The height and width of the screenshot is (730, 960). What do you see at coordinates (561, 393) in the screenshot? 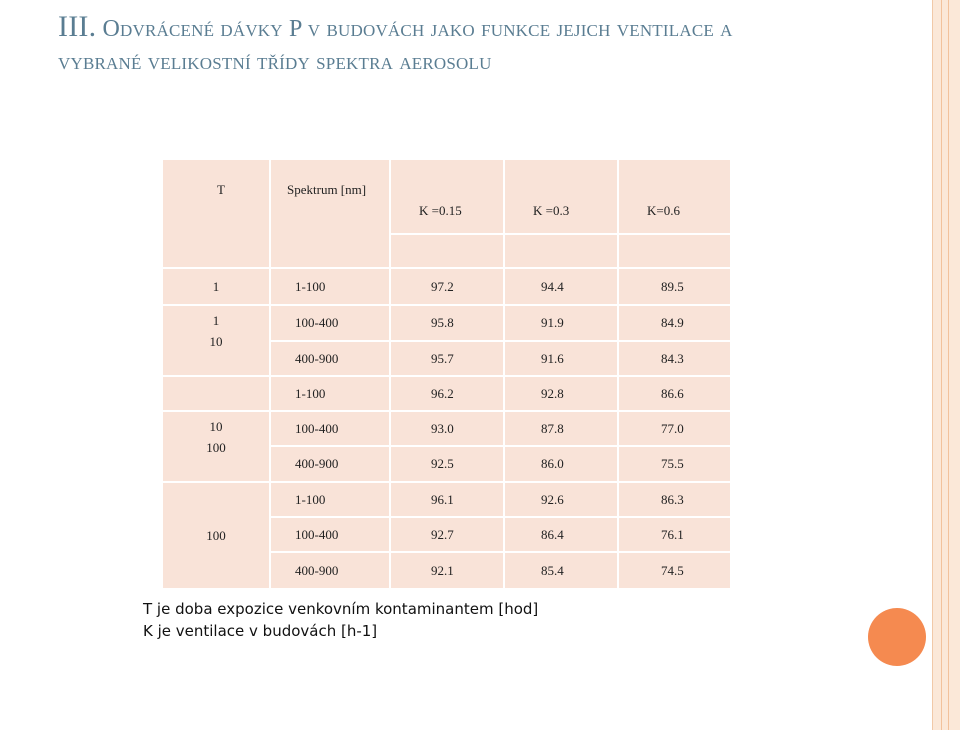
I see `value-cell: 92.8` at bounding box center [561, 393].